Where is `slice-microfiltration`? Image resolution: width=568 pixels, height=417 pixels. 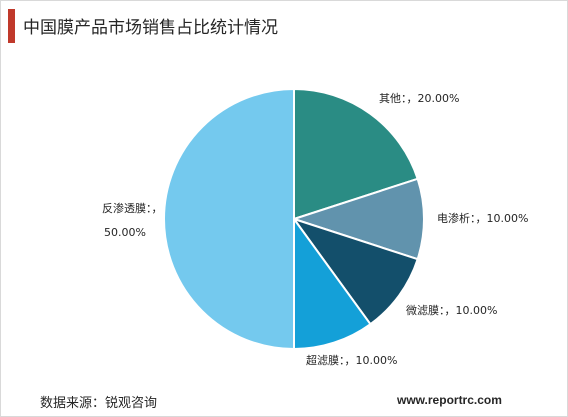
slice-microfiltration is located at coordinates (355, 271).